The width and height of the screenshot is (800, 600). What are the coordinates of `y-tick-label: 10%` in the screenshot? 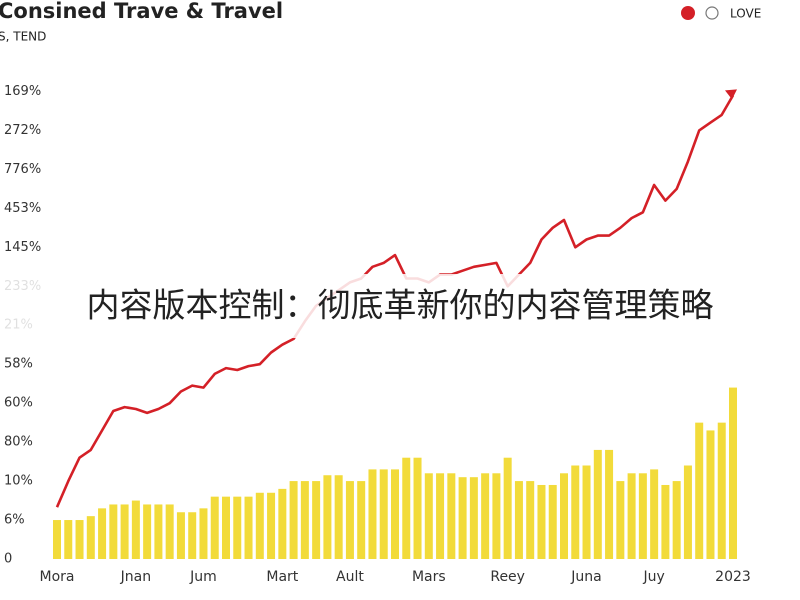 It's located at (18, 481).